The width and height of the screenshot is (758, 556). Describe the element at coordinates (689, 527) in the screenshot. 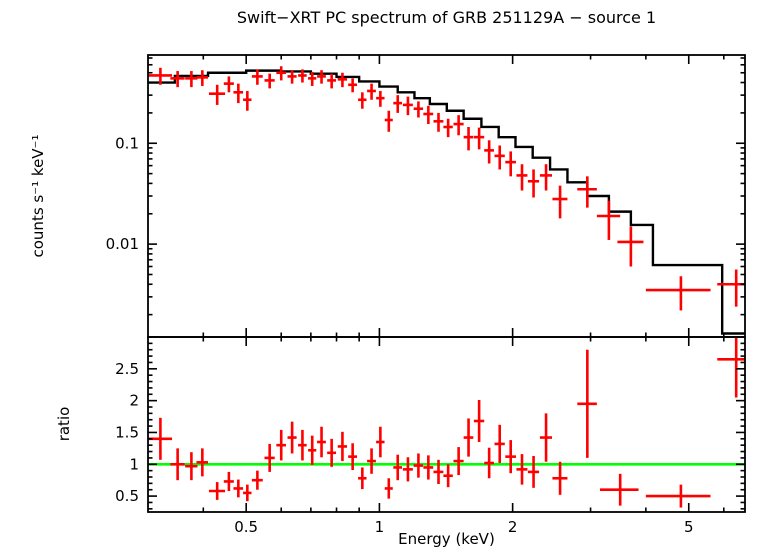

I see `x-tick-label: 5` at that location.